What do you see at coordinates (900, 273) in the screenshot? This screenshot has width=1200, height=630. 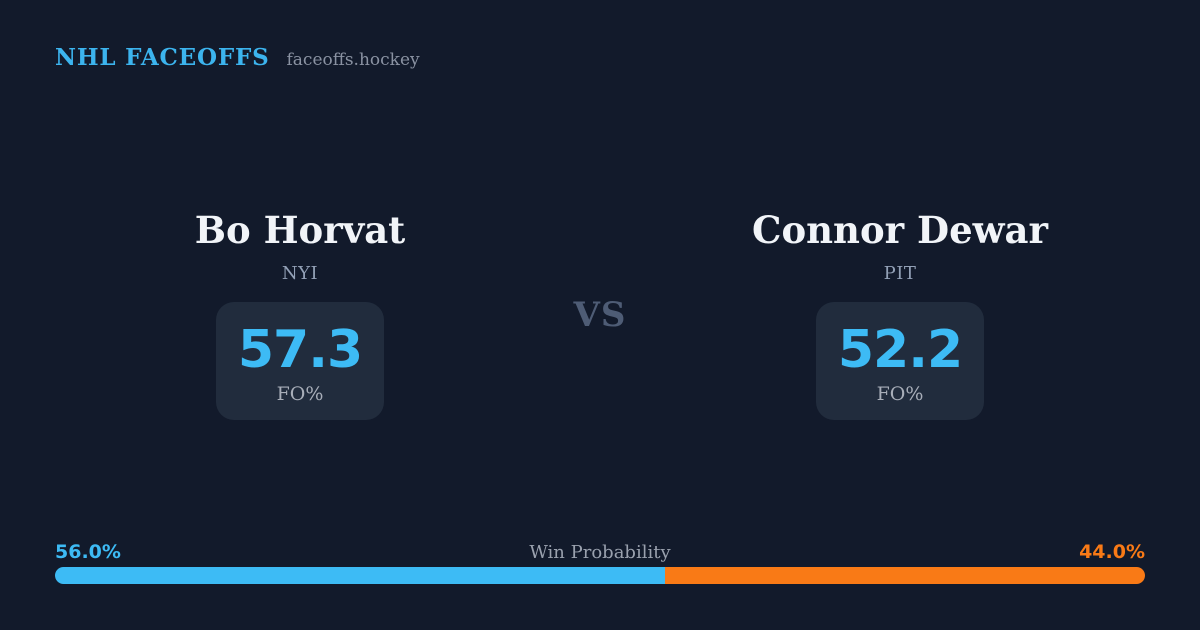 I see `player-team-right: PIT` at bounding box center [900, 273].